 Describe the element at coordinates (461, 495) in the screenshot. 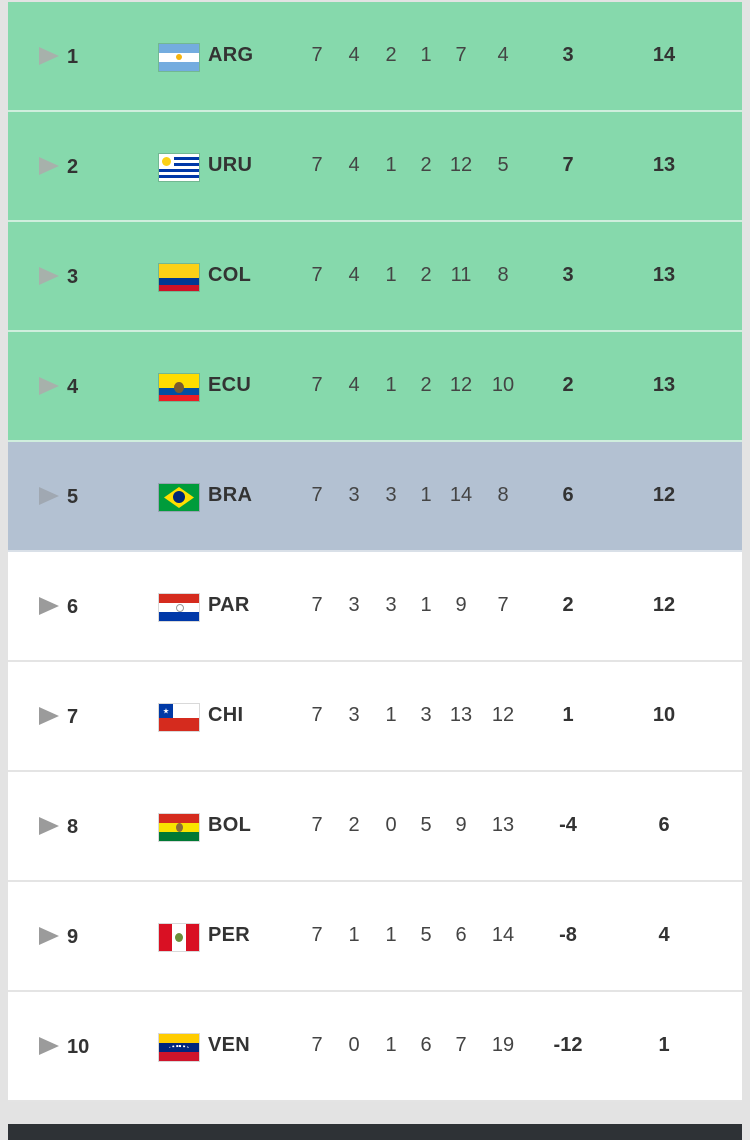

I see `goals-for-cell: 14` at that location.